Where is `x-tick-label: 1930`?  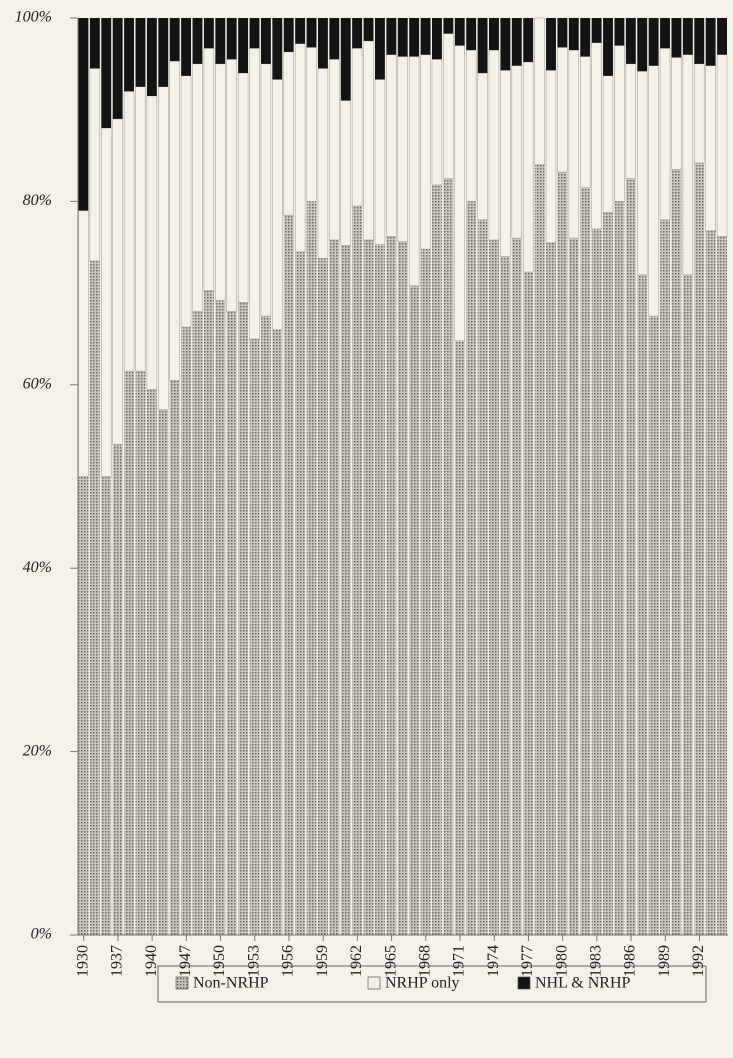
x-tick-label: 1930 is located at coordinates (82, 961).